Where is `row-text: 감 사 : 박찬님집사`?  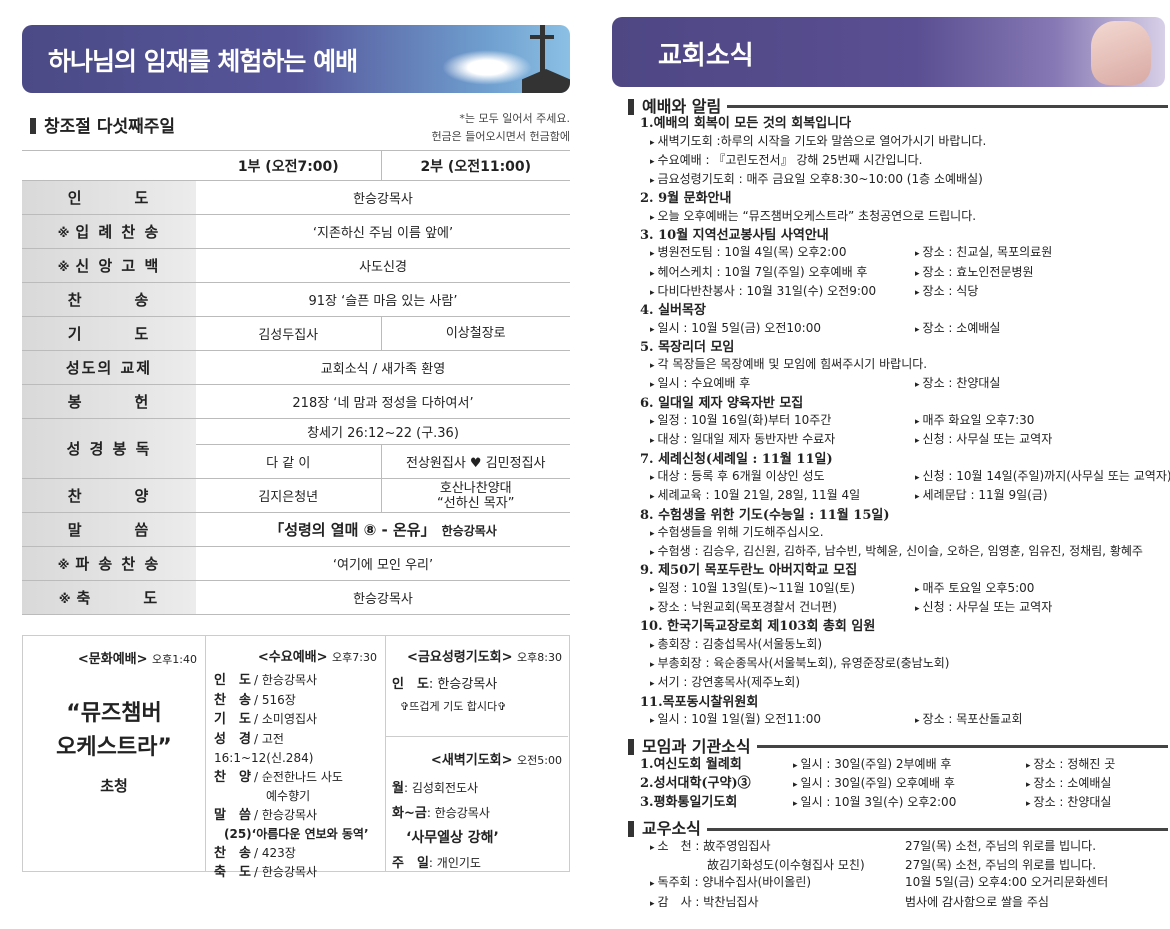 row-text: 감 사 : 박찬님집사 is located at coordinates (708, 901).